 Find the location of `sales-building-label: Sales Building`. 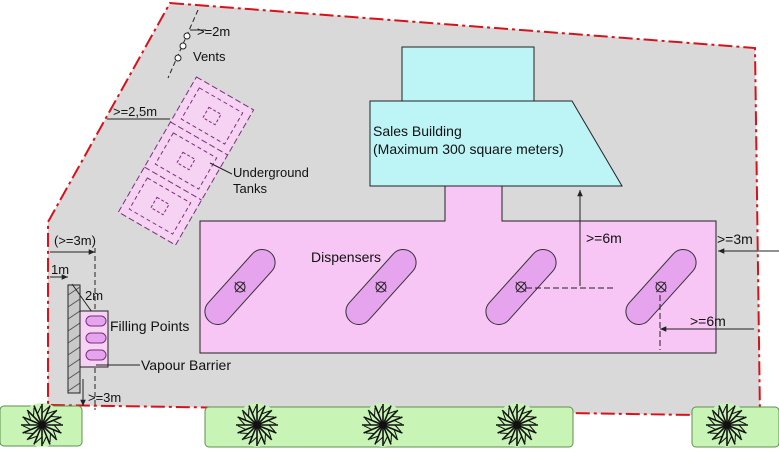

sales-building-label: Sales Building is located at coordinates (417, 131).